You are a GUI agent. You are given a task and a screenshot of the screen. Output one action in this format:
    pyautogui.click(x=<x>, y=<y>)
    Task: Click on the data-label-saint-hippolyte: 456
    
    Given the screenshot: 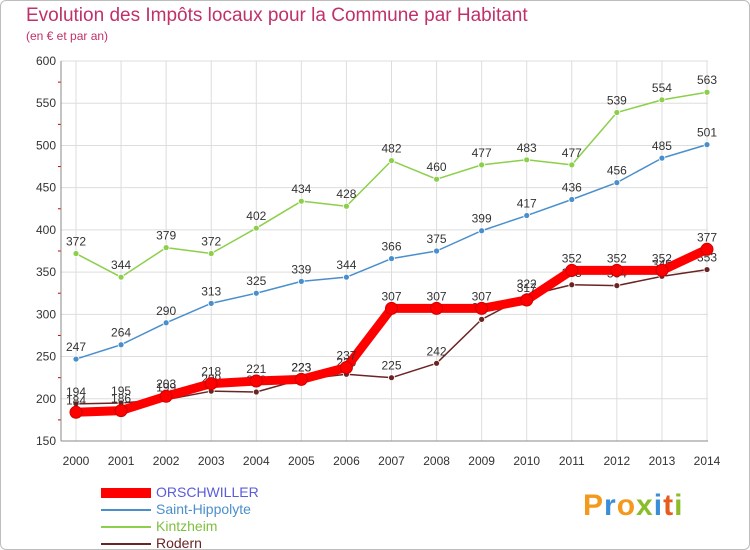 What is the action you would take?
    pyautogui.click(x=617, y=171)
    